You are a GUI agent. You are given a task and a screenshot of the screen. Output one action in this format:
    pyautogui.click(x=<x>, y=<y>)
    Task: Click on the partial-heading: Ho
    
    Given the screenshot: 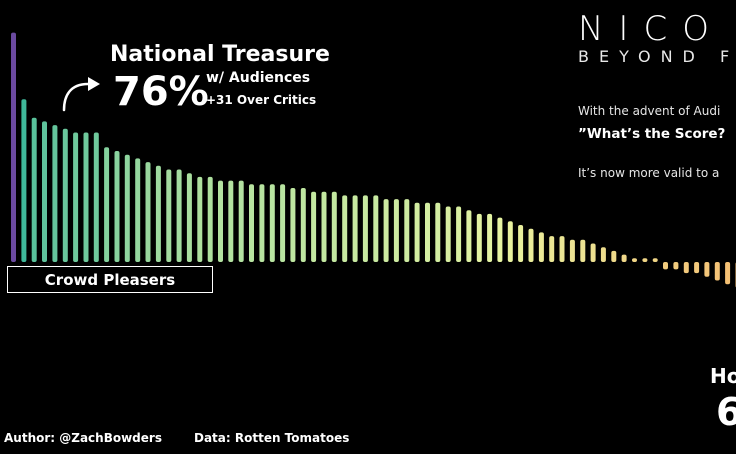 What is the action you would take?
    pyautogui.click(x=723, y=376)
    